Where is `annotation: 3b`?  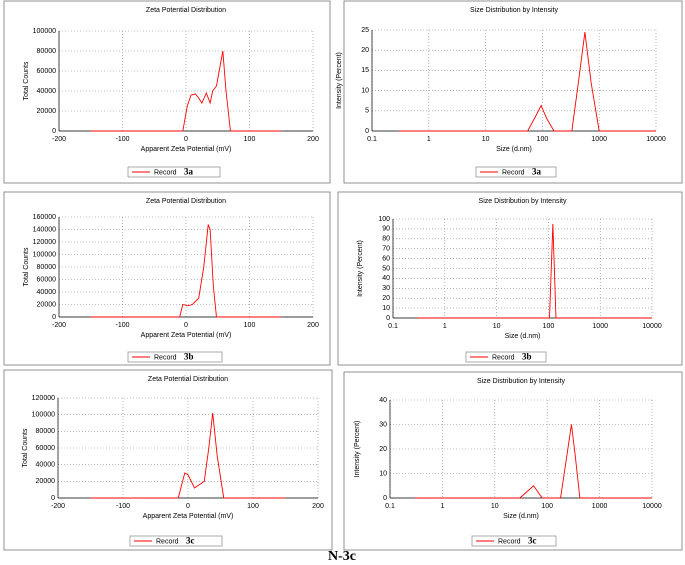
annotation: 3b is located at coordinates (527, 357).